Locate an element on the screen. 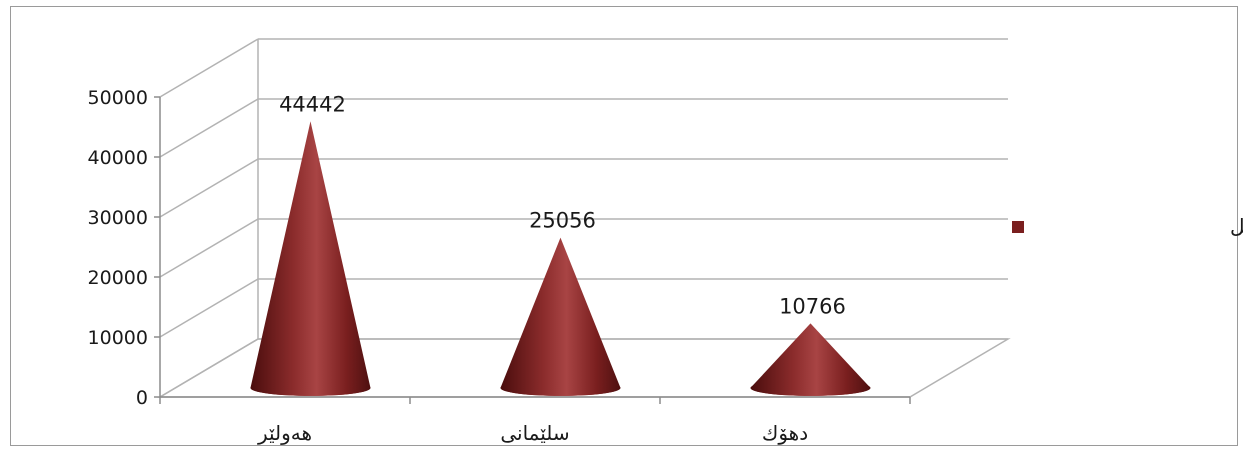 The height and width of the screenshot is (452, 1243). category-label-3: دهۆك is located at coordinates (785, 433).